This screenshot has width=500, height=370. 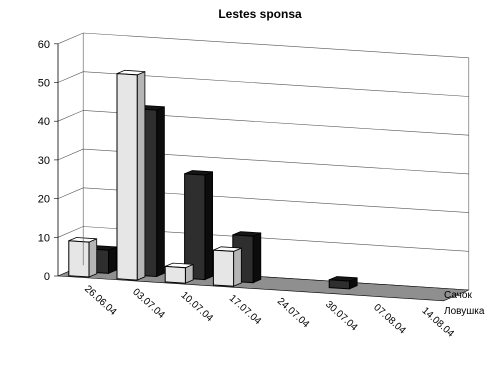 I want to click on x-tick-label: 10.07.04, so click(x=197, y=307).